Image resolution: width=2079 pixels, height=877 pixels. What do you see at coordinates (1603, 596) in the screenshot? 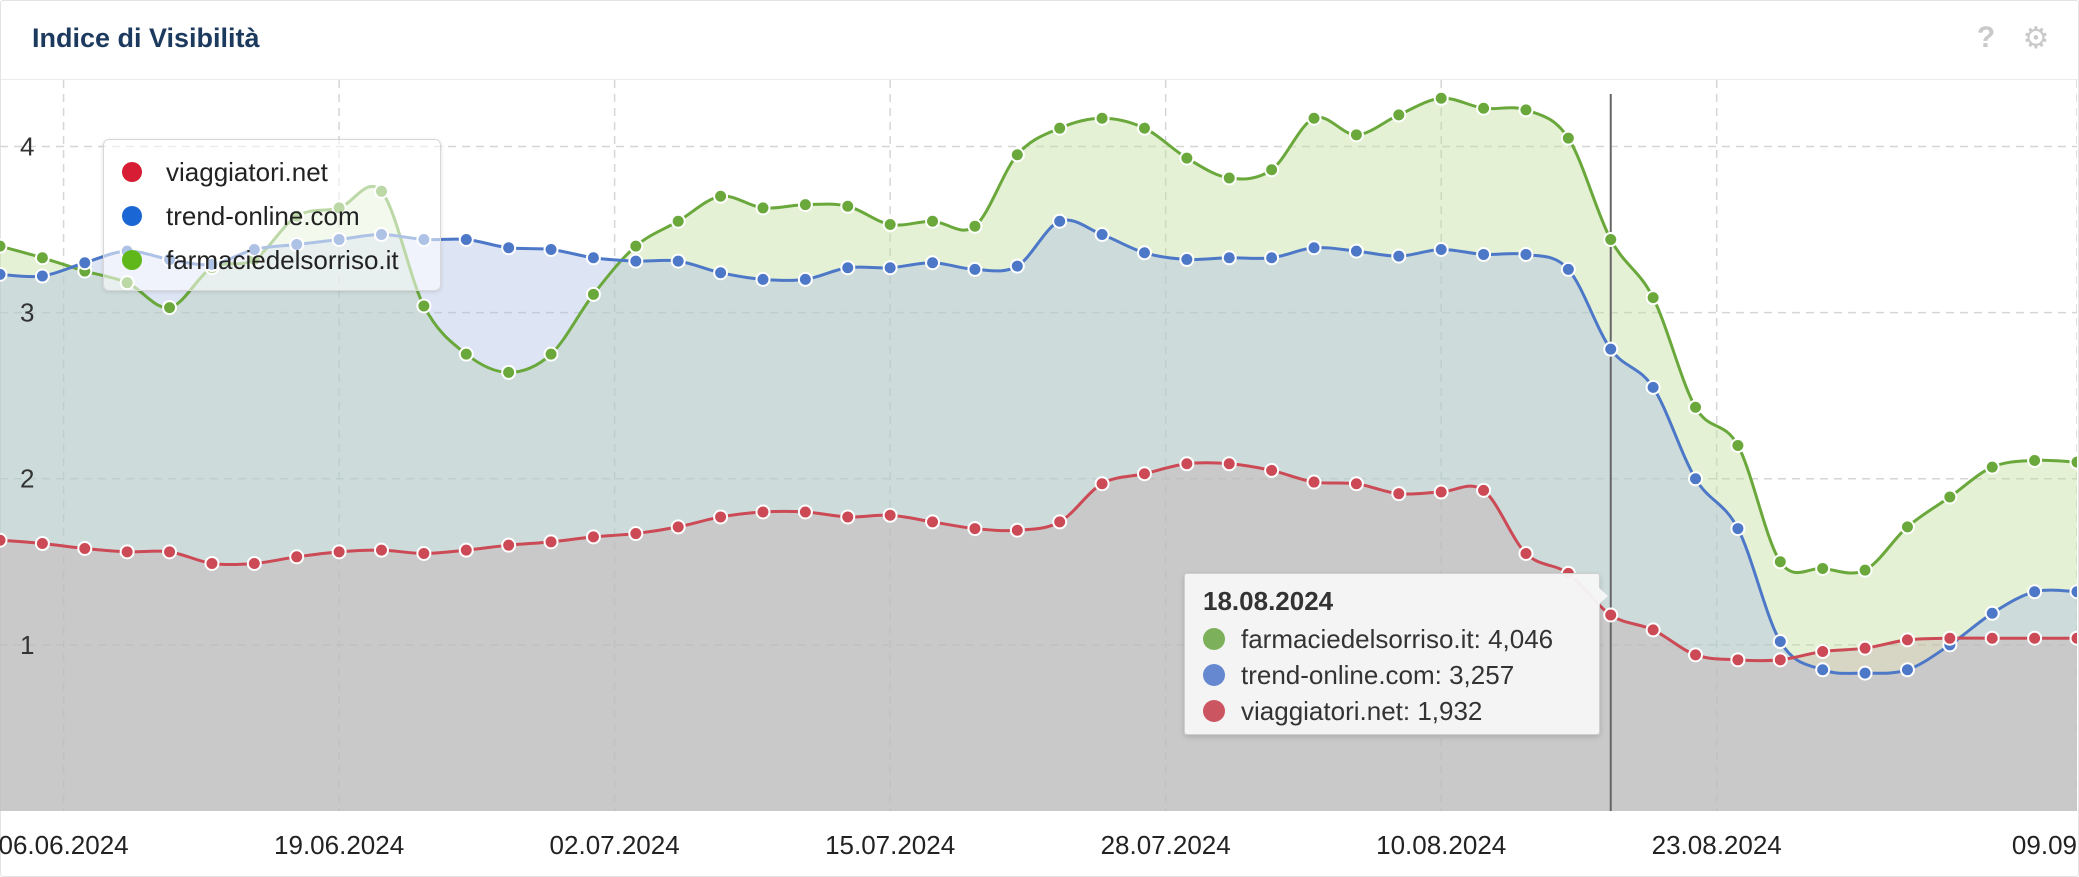
I see `tooltip-arrow` at bounding box center [1603, 596].